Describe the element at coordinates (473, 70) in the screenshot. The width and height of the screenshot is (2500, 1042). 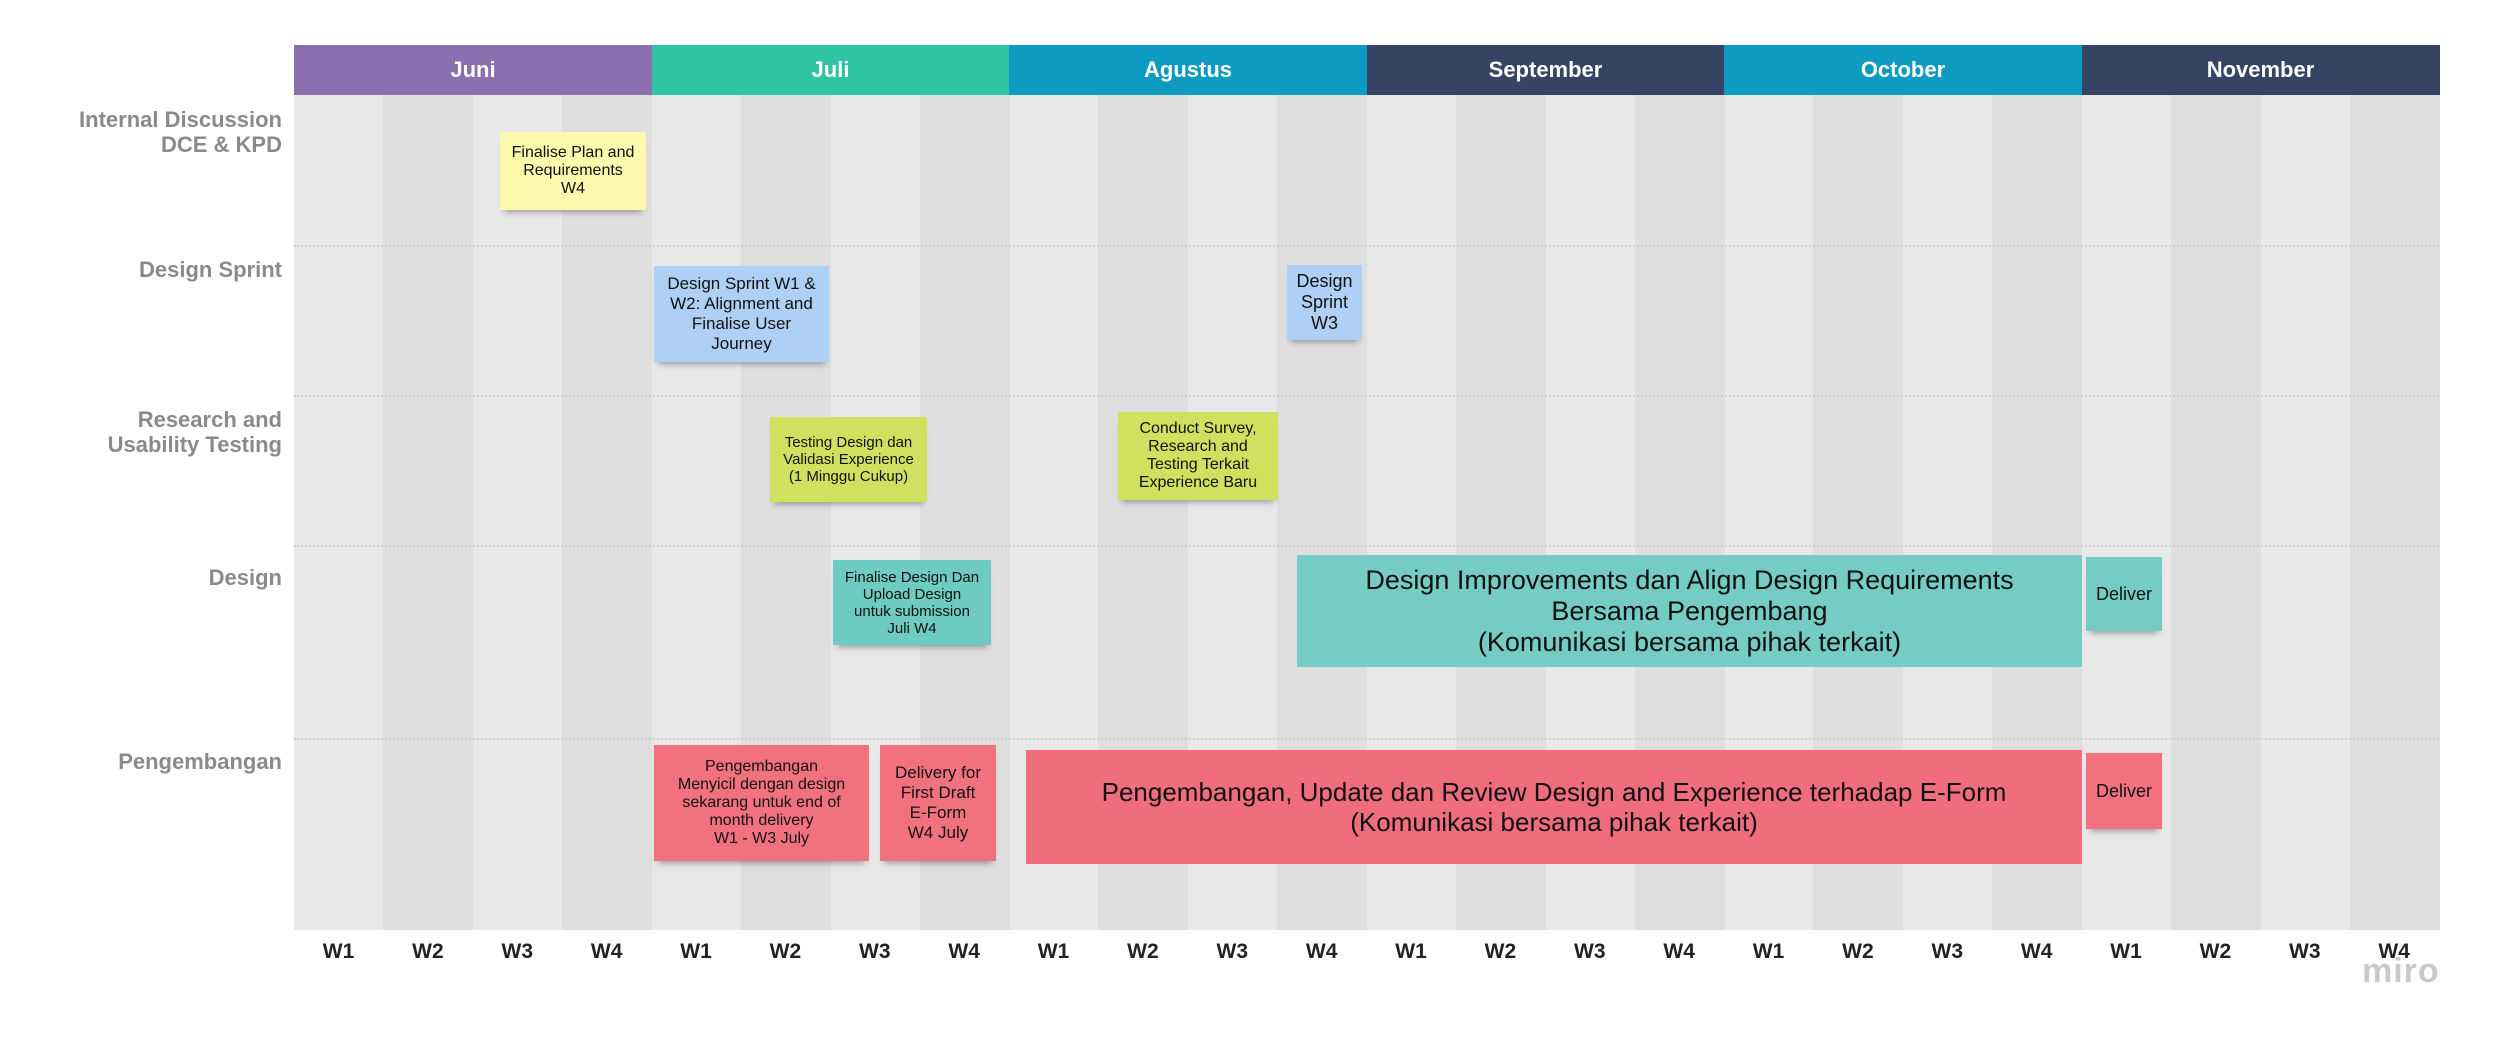
I see `month-header-juni: Juni` at that location.